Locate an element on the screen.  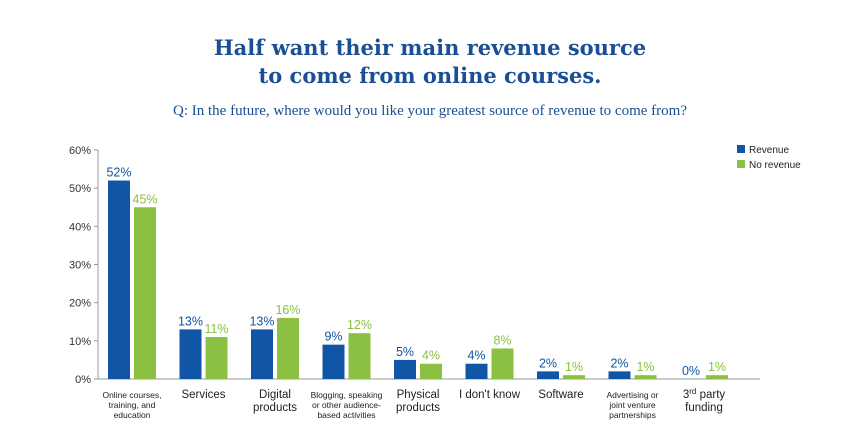
data-label: 52% is located at coordinates (118, 173).